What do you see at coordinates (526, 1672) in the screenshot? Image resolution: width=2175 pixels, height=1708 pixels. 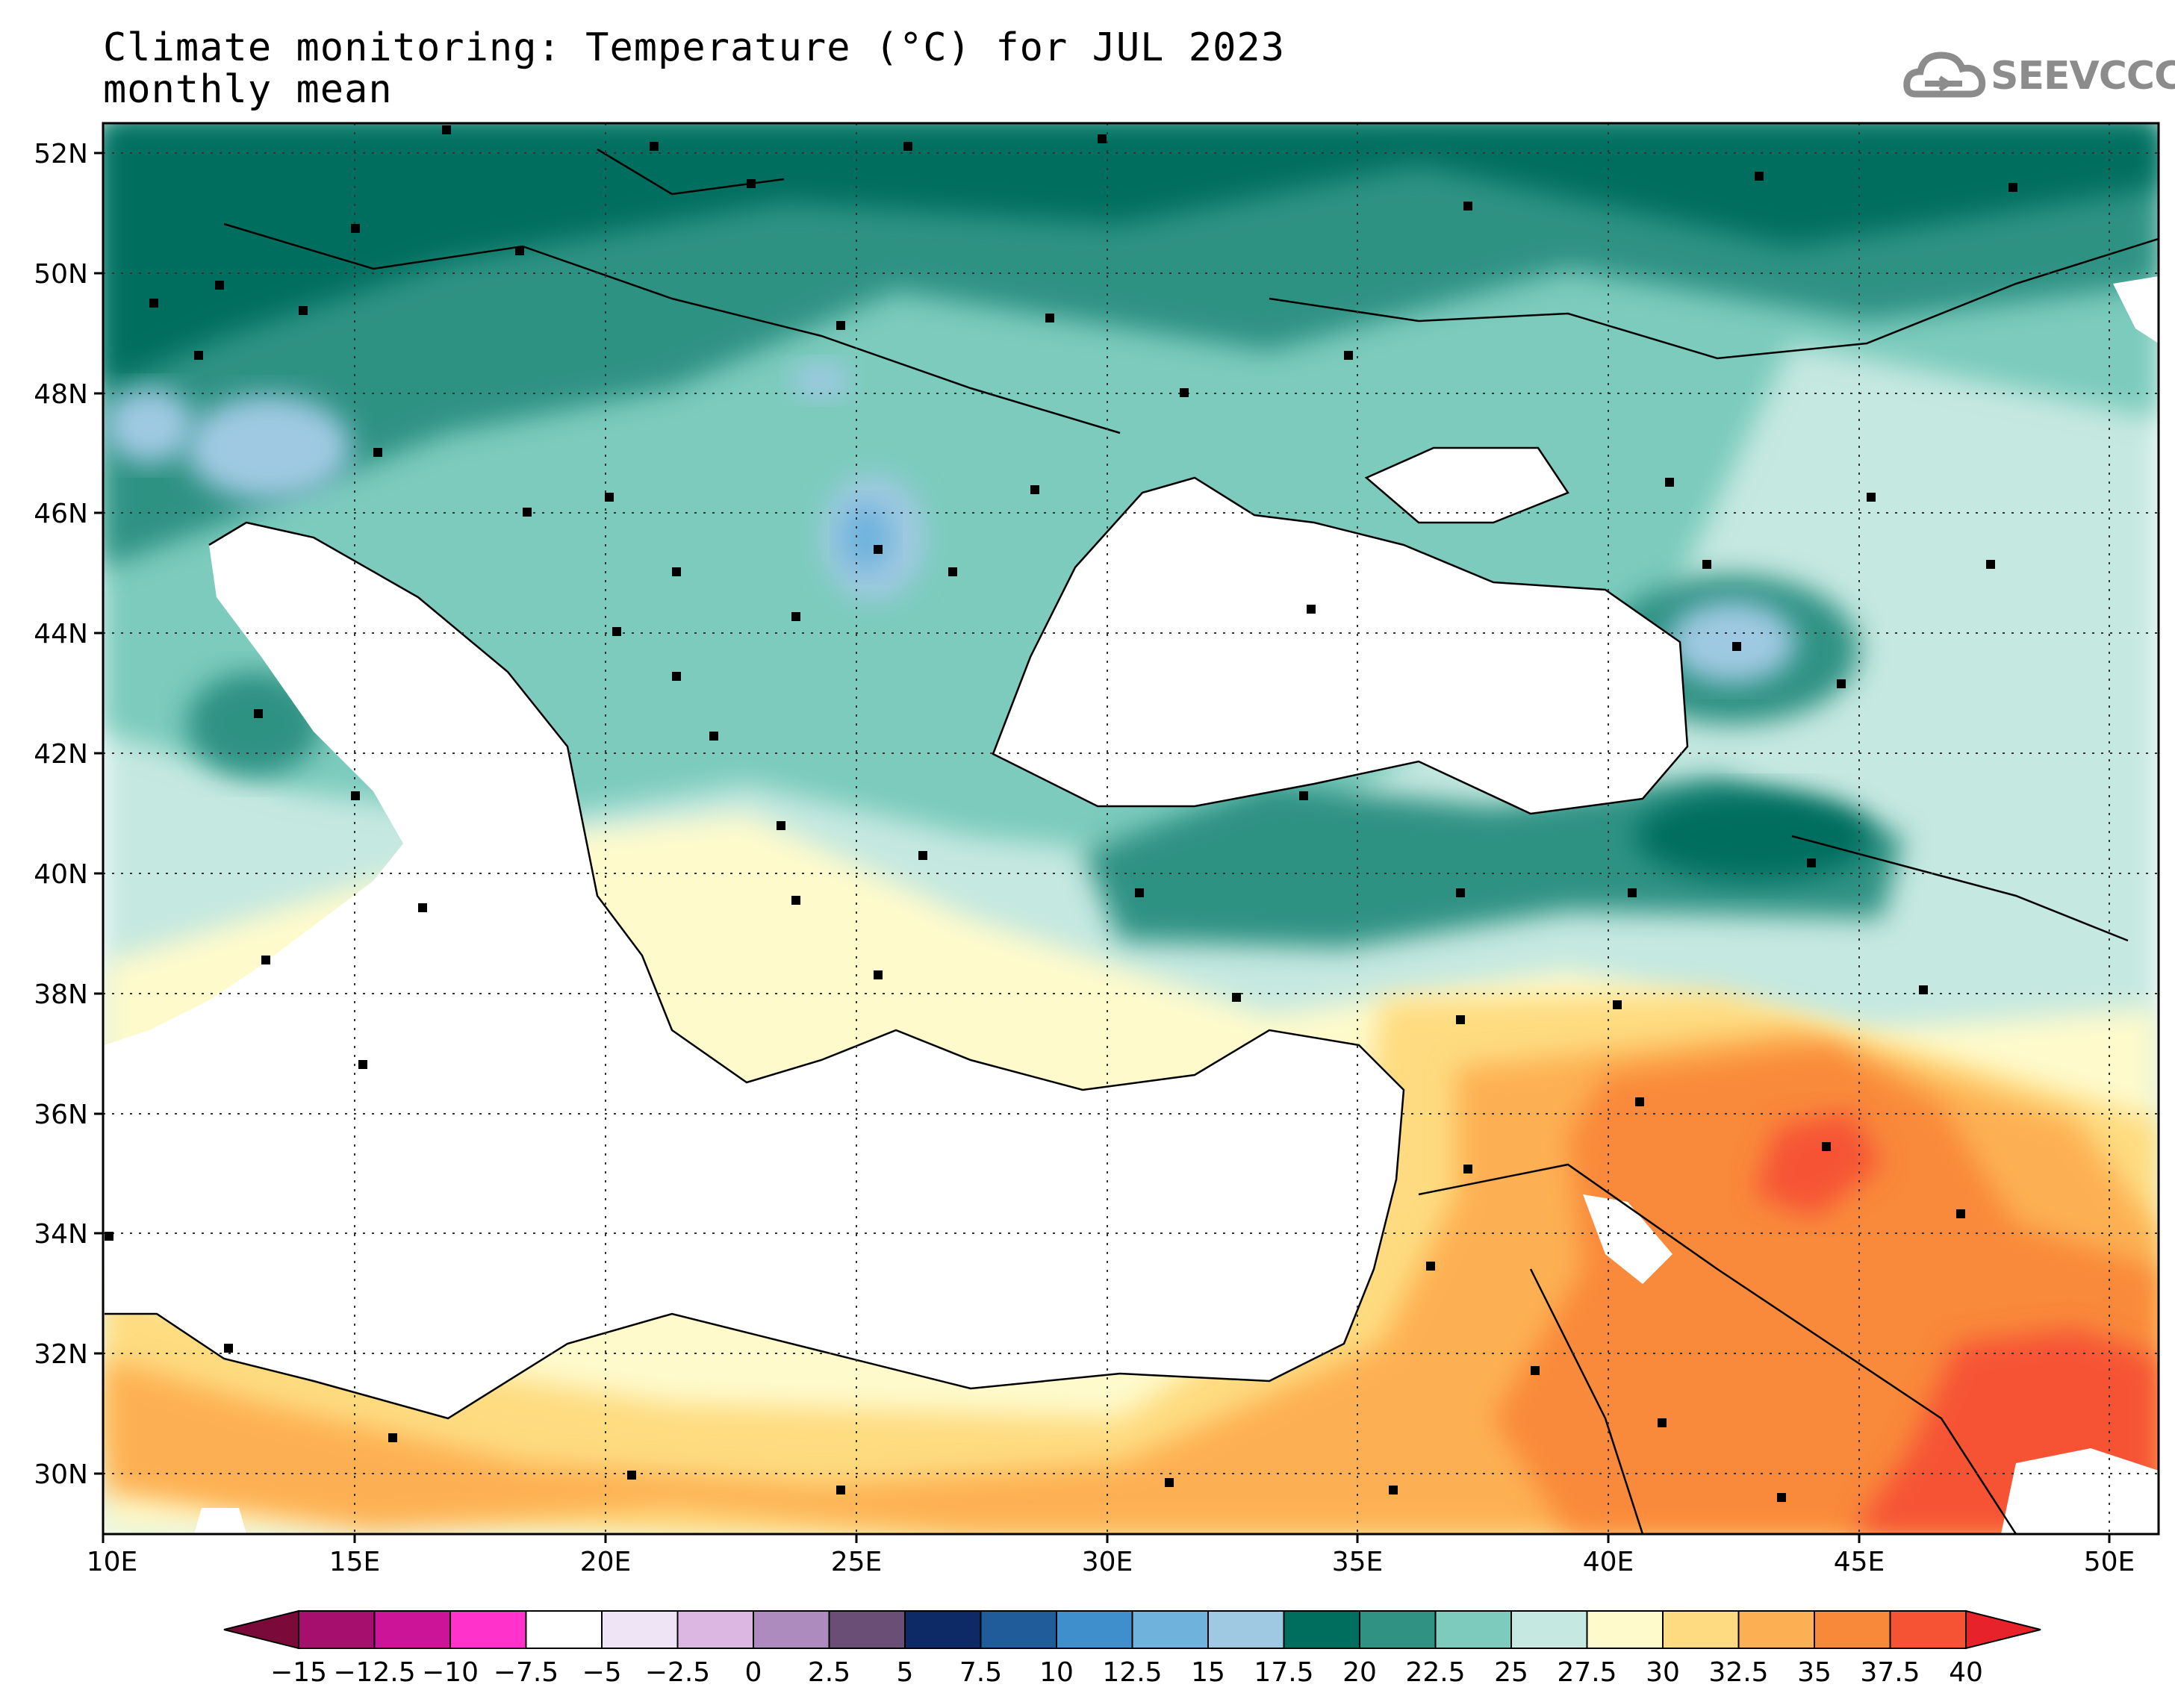 I see `colorbar-label: −7.5` at bounding box center [526, 1672].